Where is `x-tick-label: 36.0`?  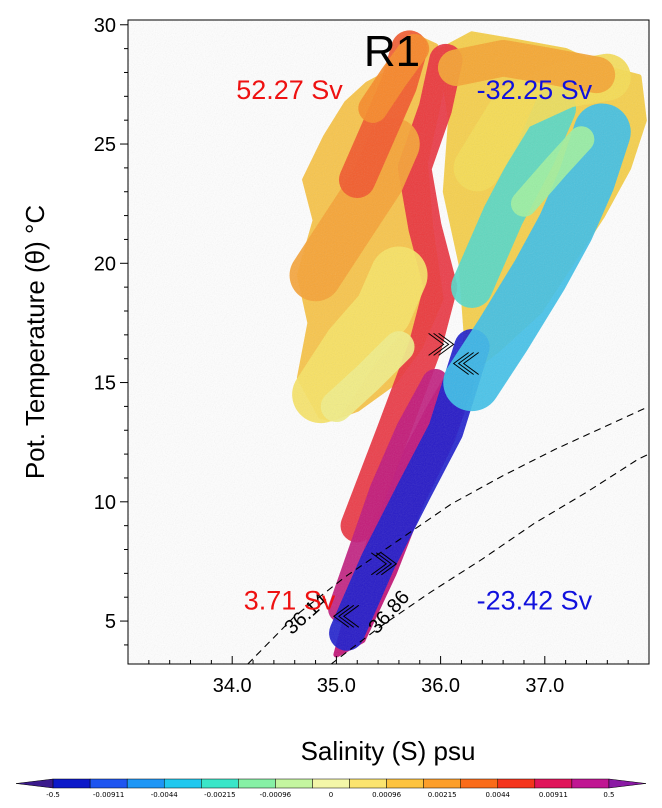 x-tick-label: 36.0 is located at coordinates (440, 686).